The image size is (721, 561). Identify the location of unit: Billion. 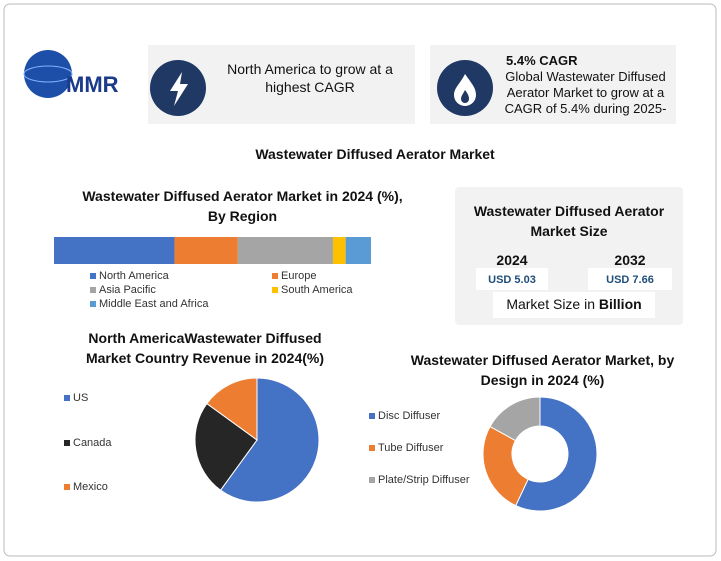
(620, 304).